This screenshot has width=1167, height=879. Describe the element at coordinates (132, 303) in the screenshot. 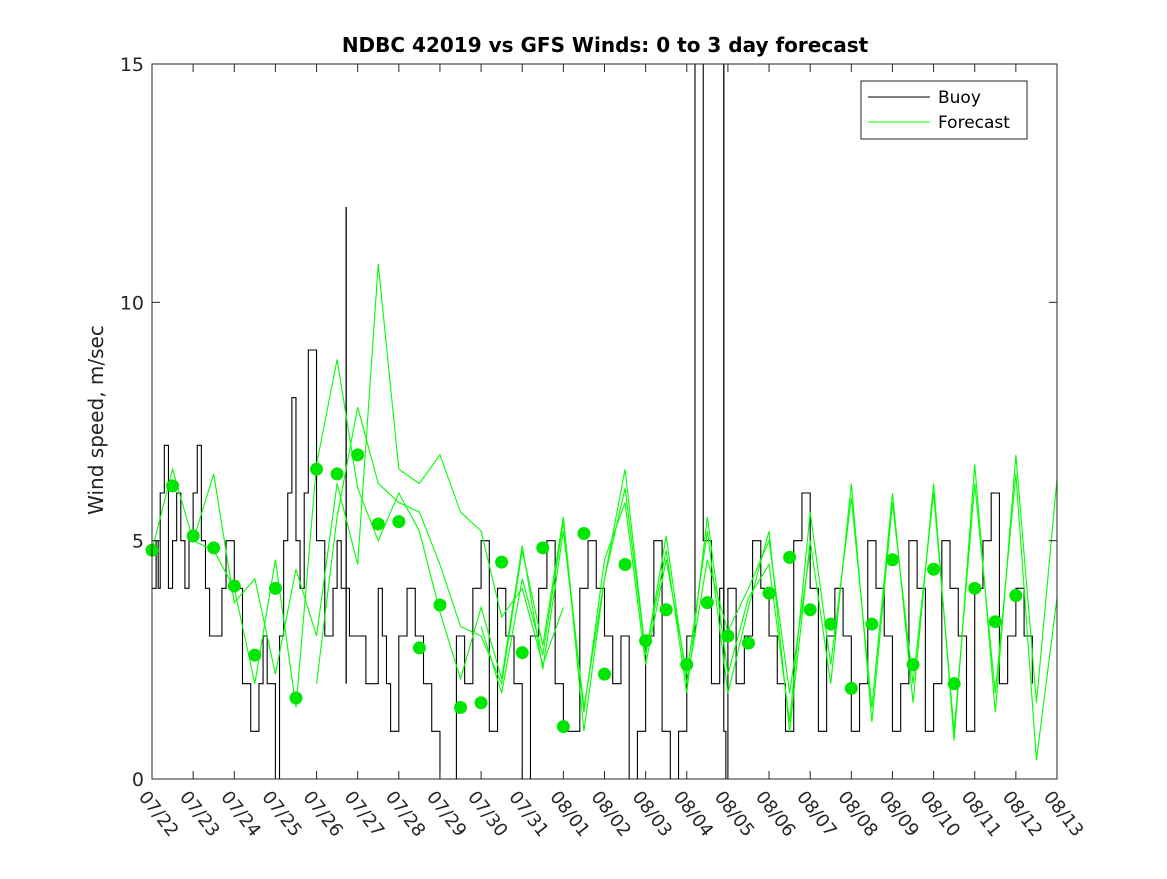

I see `y-tick-label-2: 10` at that location.